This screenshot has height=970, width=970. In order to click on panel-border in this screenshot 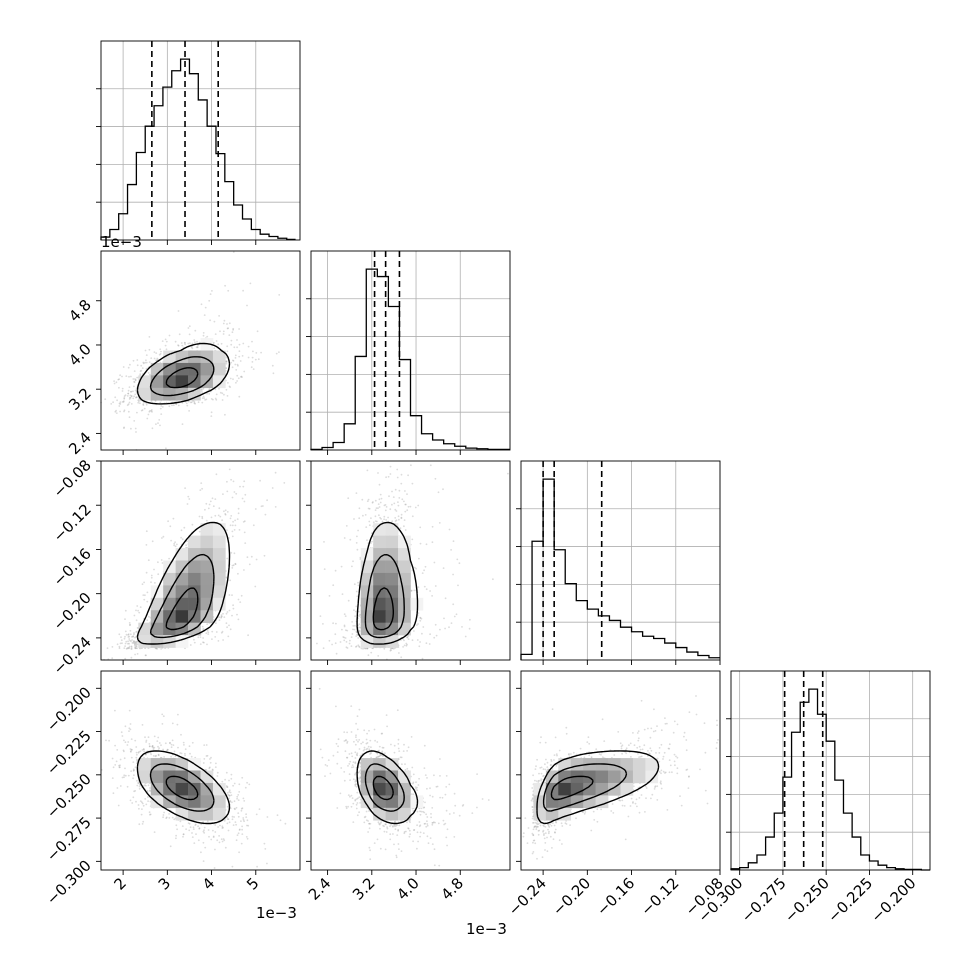, I will do `click(620, 560)`.